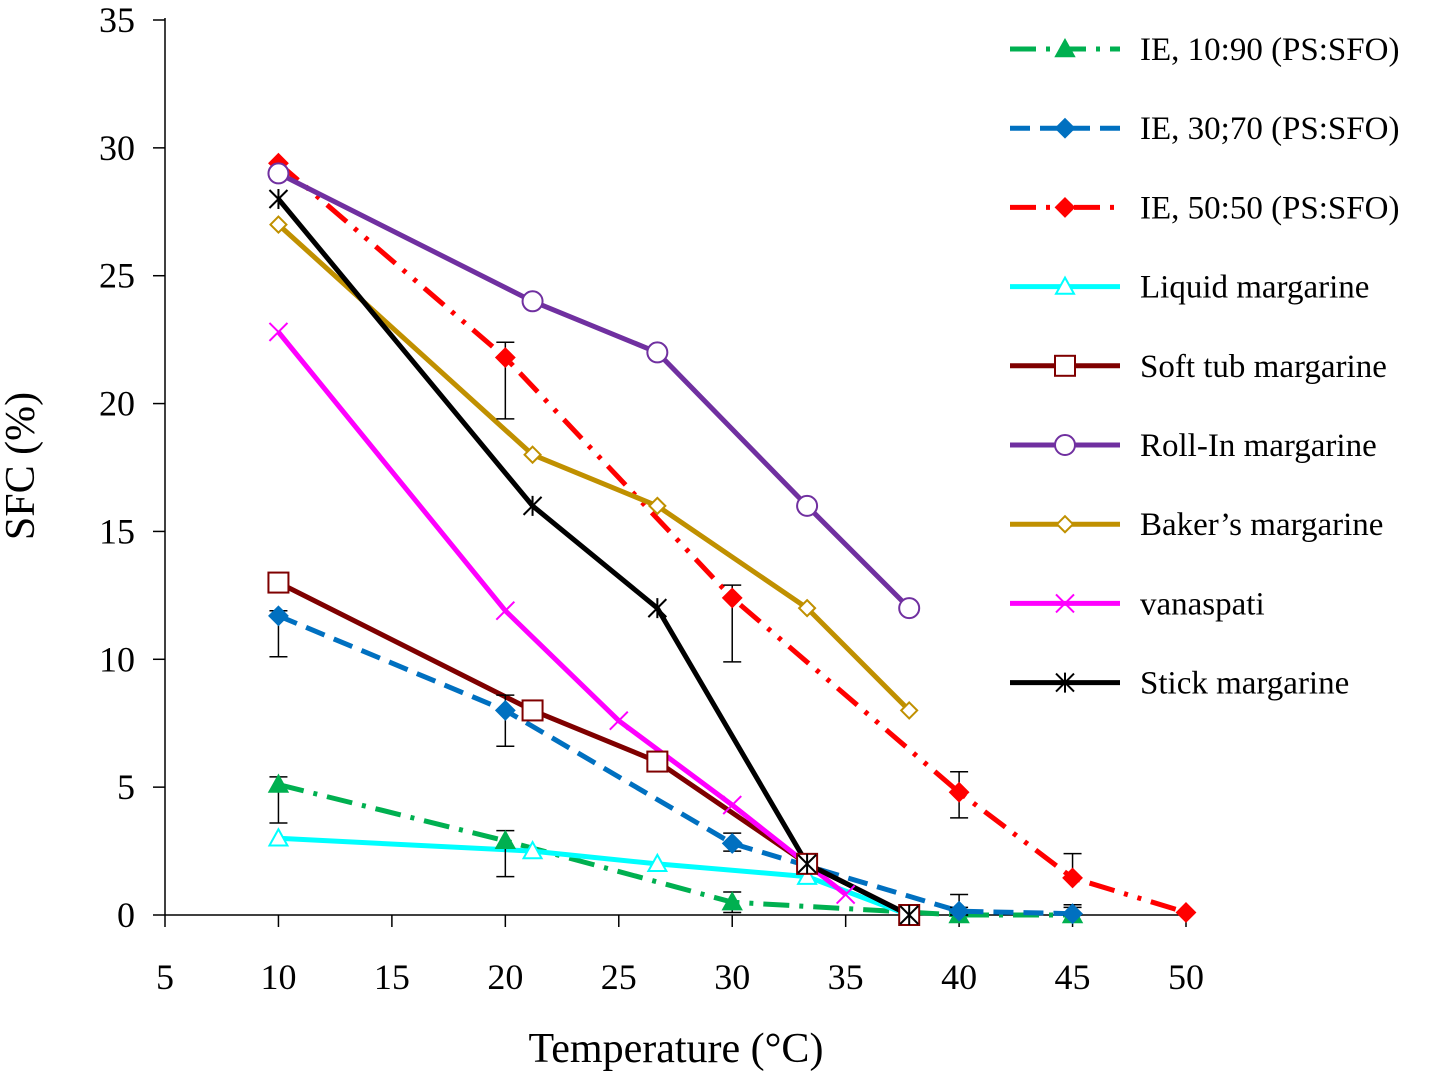 The height and width of the screenshot is (1073, 1433). What do you see at coordinates (1244, 684) in the screenshot?
I see `legend-label-8: Stick margarine` at bounding box center [1244, 684].